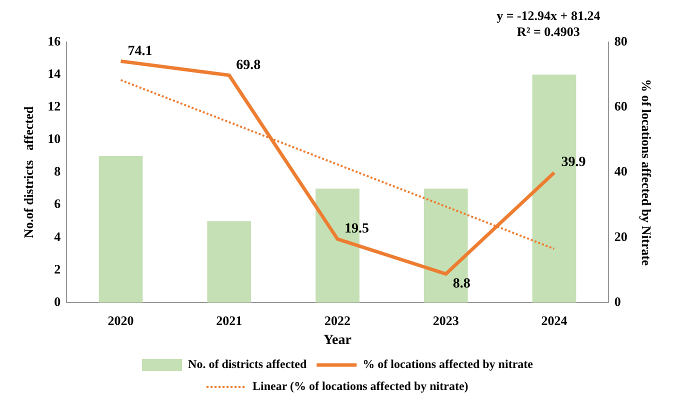 The height and width of the screenshot is (411, 675). Describe the element at coordinates (55, 73) in the screenshot. I see `y-tick-label: 14` at that location.